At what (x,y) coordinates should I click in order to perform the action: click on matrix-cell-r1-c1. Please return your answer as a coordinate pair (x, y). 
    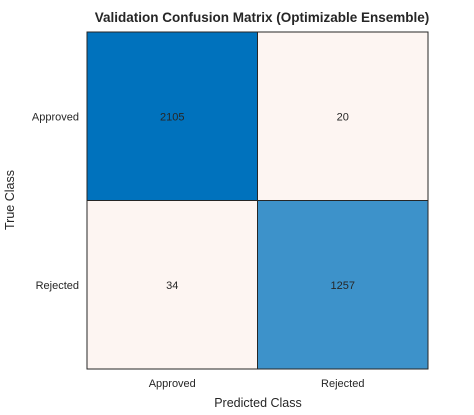
    Looking at the image, I should click on (342, 284).